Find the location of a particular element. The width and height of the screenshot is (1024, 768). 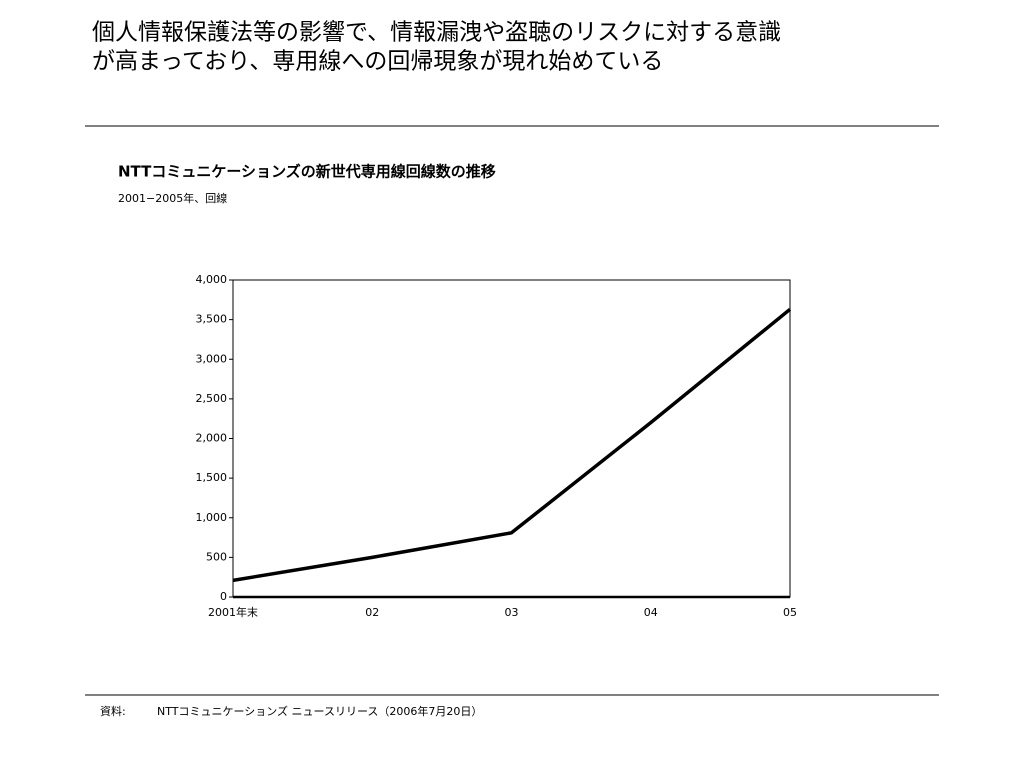

y-tick-label: 3,500 is located at coordinates (212, 319).